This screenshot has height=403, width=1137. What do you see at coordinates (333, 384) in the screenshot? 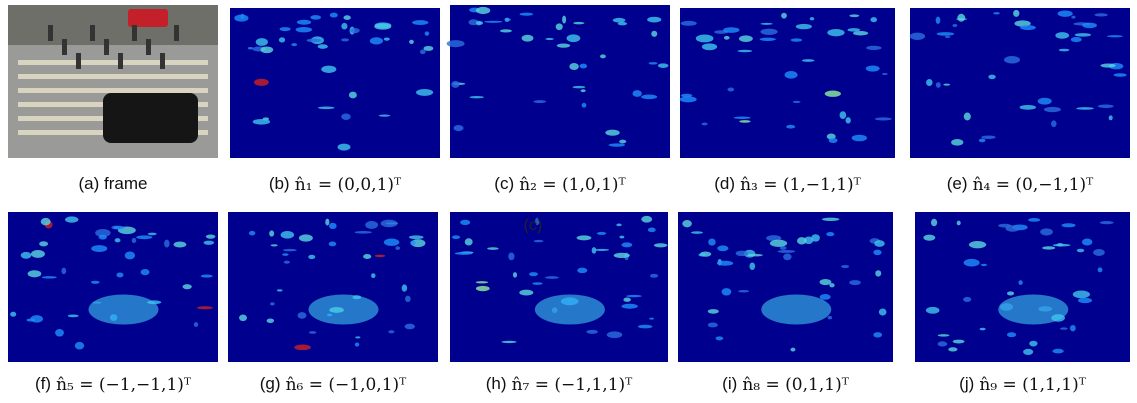
I see `caption: (g) n̂₆ = (−1,0,1)ᵀ` at bounding box center [333, 384].